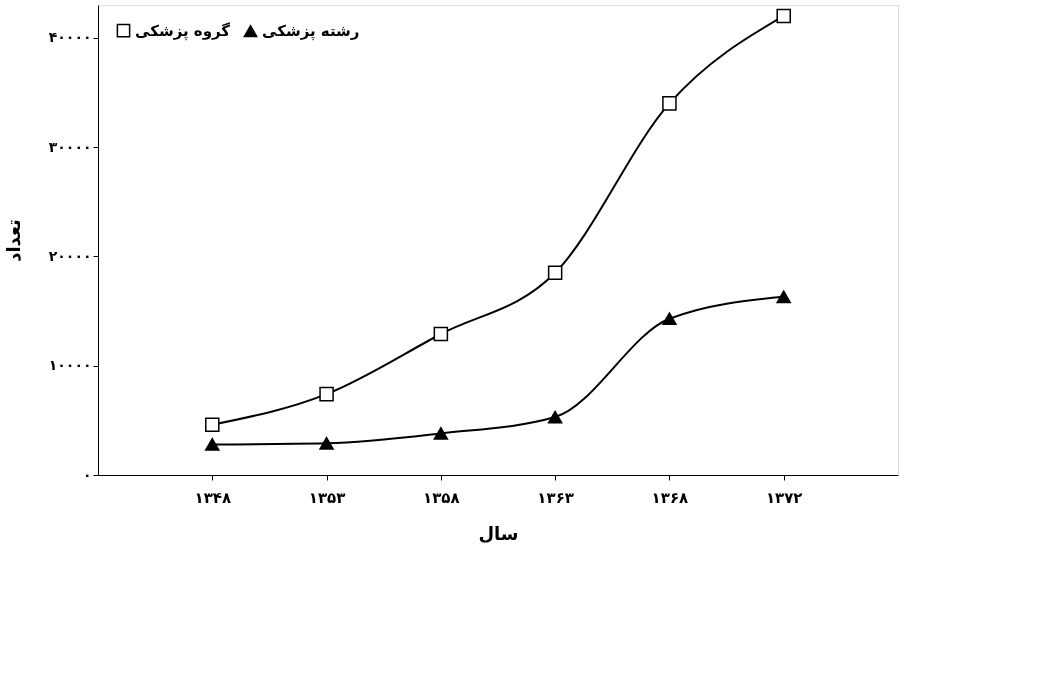 The width and height of the screenshot is (1041, 687). I want to click on x-tick-label: ۱۳۵۸, so click(441, 497).